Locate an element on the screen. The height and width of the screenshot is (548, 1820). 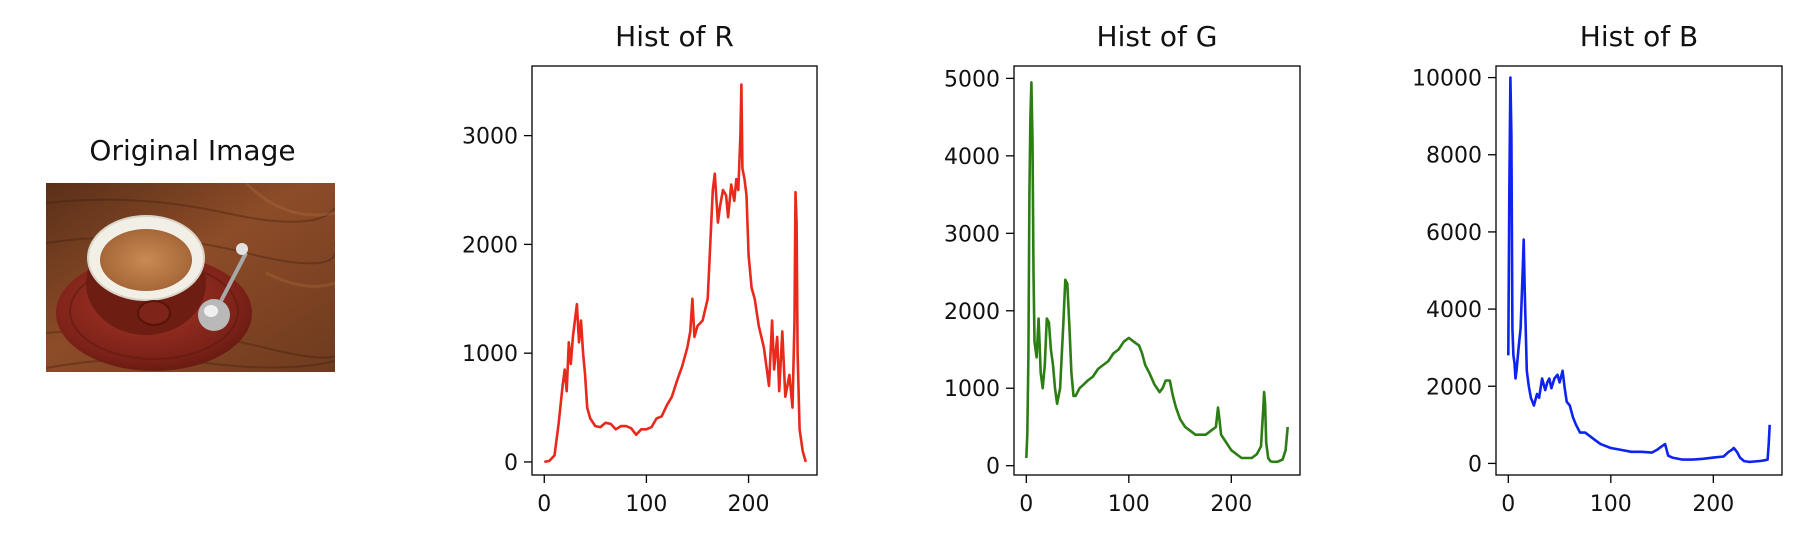
hist-b-y-tick-label: 6000 is located at coordinates (1454, 233).